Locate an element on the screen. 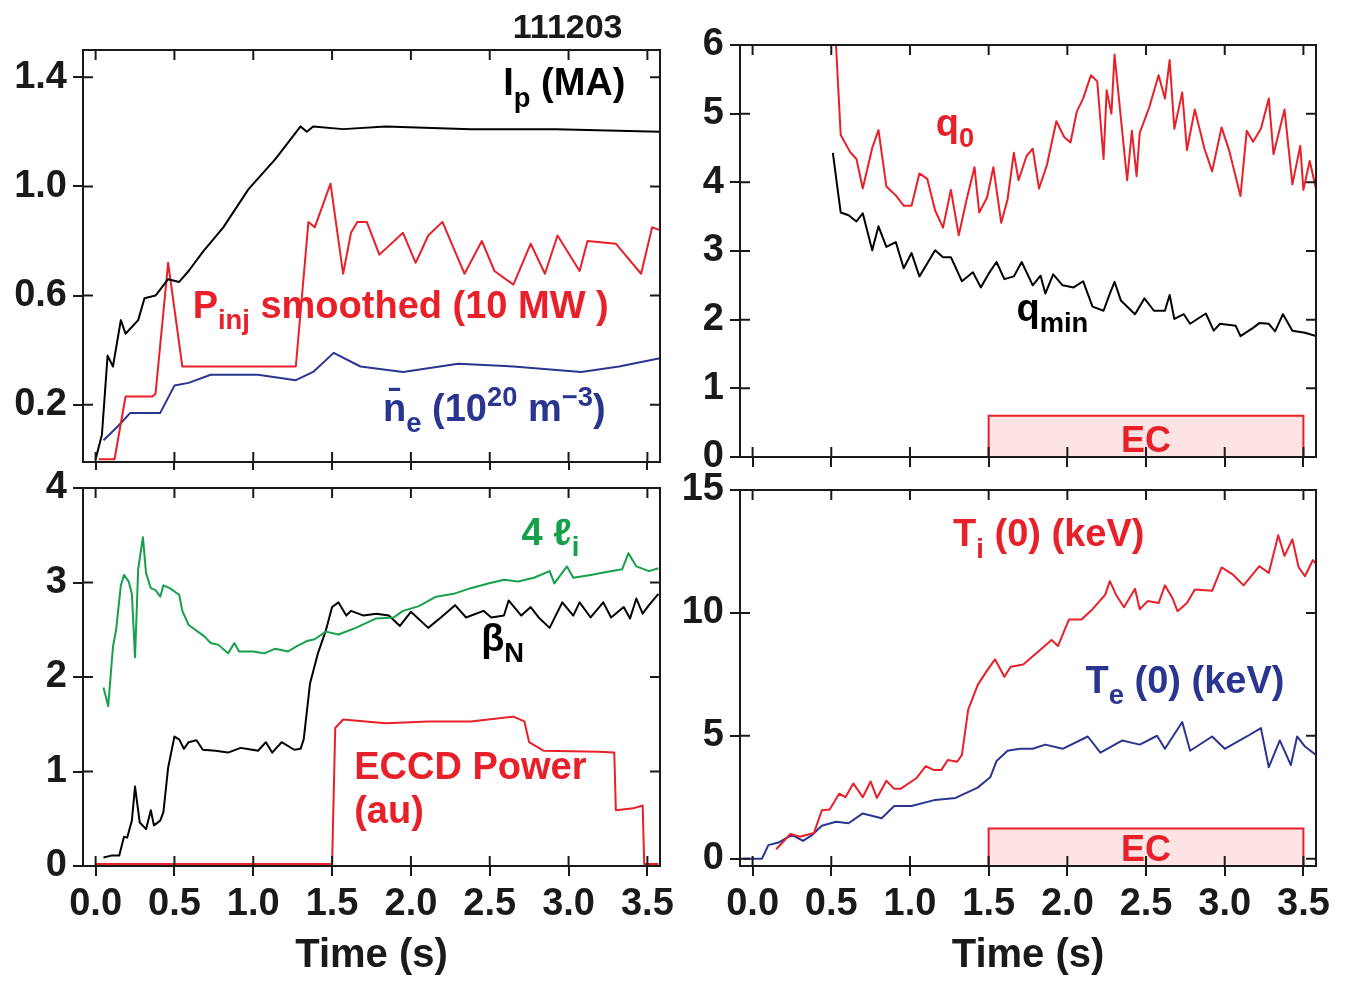  y-tick-label: 10 is located at coordinates (702, 610).